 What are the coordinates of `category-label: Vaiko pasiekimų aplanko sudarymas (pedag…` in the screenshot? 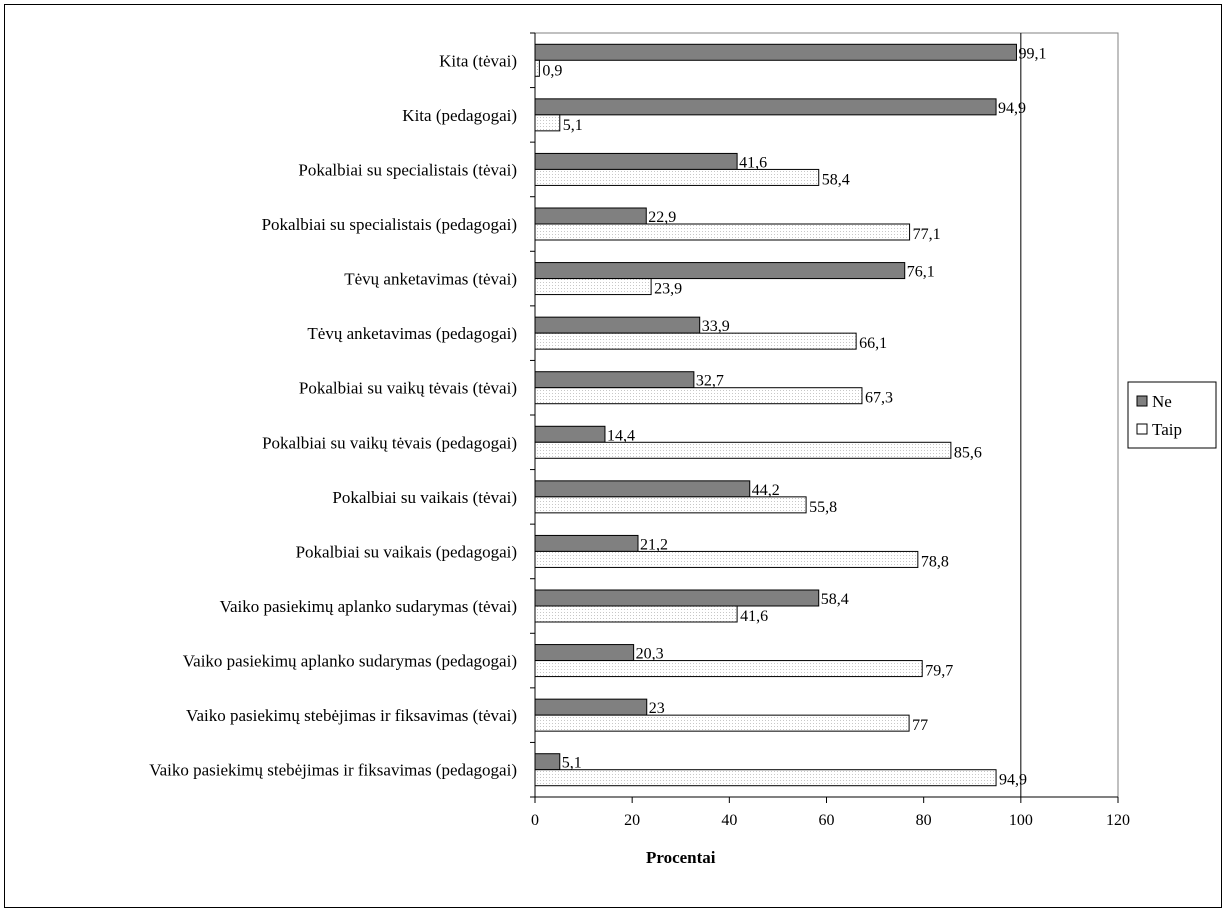 It's located at (350, 661).